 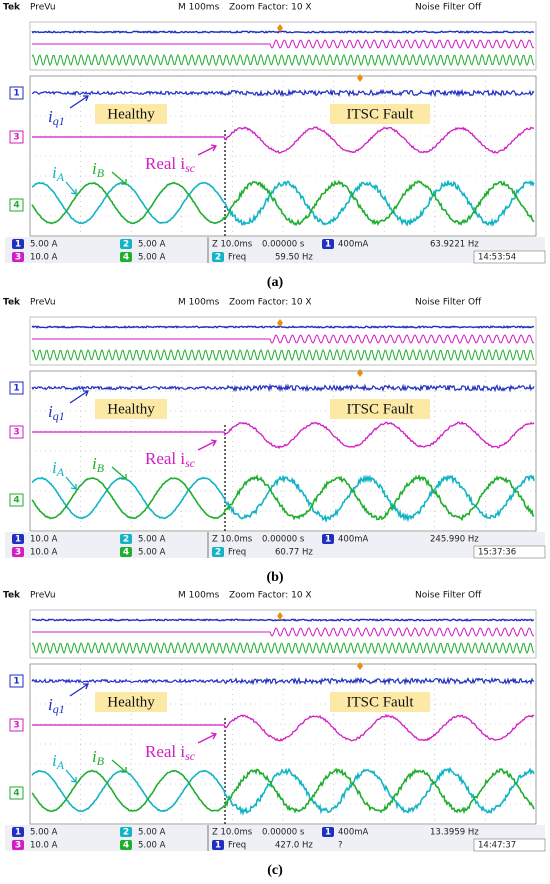 I want to click on timestamp: 14:47:37, so click(x=497, y=846).